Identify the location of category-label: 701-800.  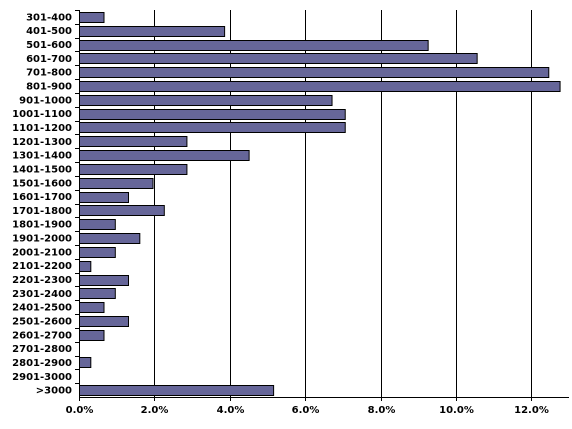
(49, 73).